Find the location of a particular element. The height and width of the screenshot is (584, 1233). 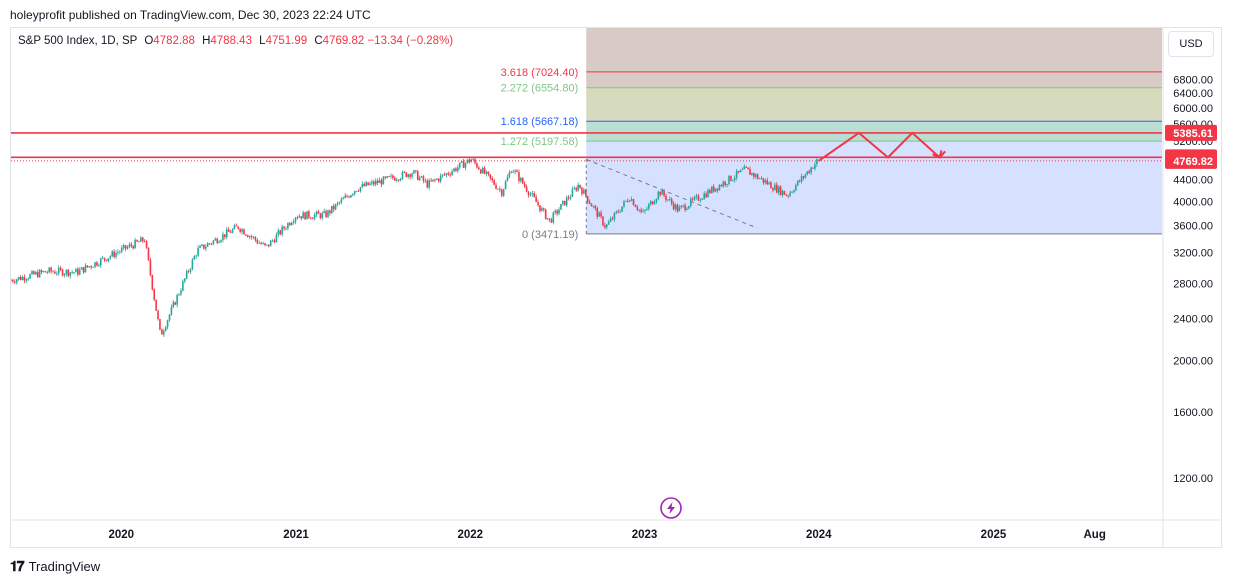

trend-line is located at coordinates (672, 193).